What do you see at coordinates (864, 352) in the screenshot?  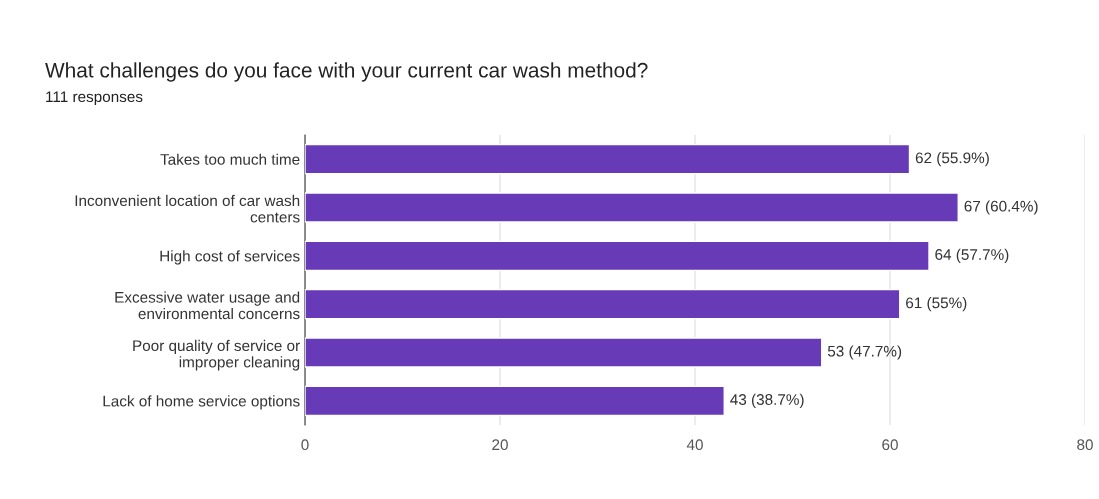 I see `data-label: 53 (47.7%)` at bounding box center [864, 352].